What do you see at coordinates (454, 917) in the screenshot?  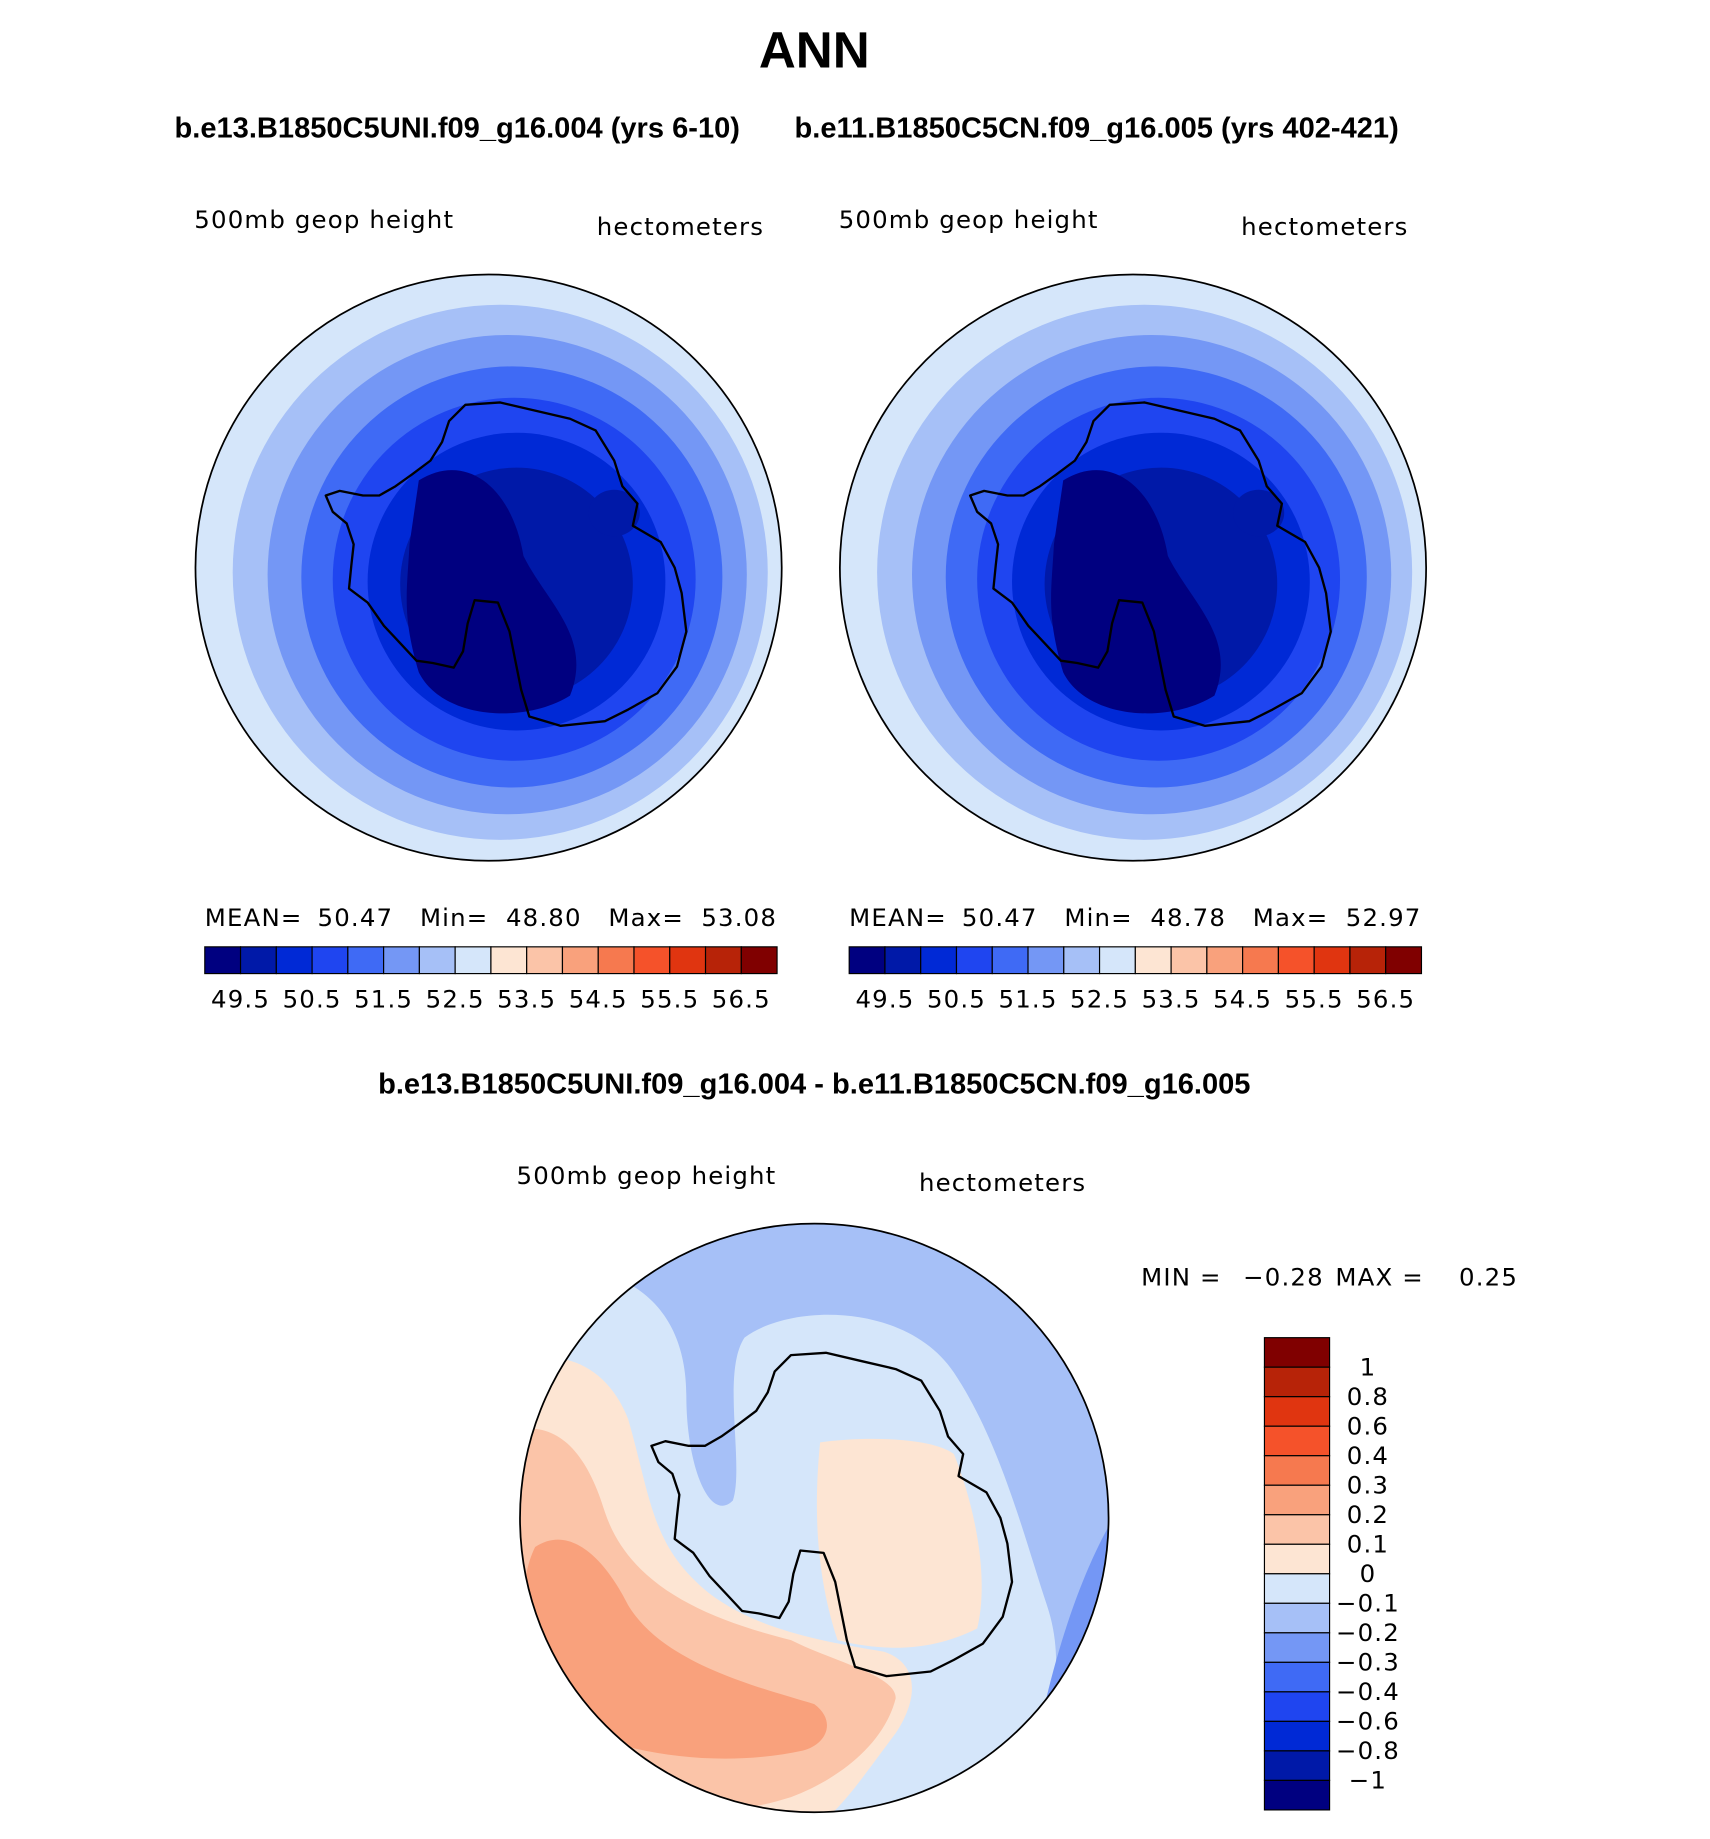 I see `stat-label: Min=` at bounding box center [454, 917].